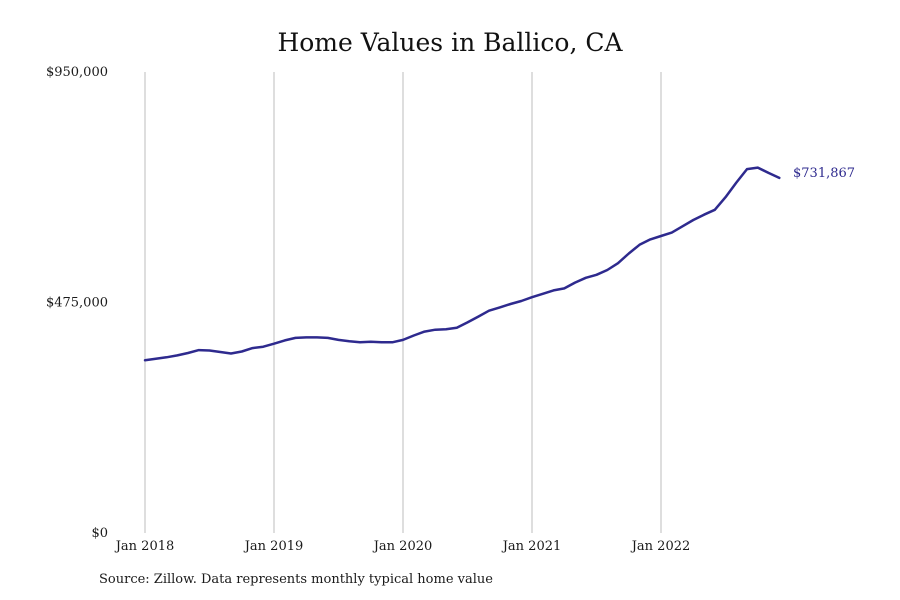  I want to click on x-axis-ticks: Jan 2018 Jan 2019 Jan 2020 Jan 2021 Jan 2022, so click(402, 546).